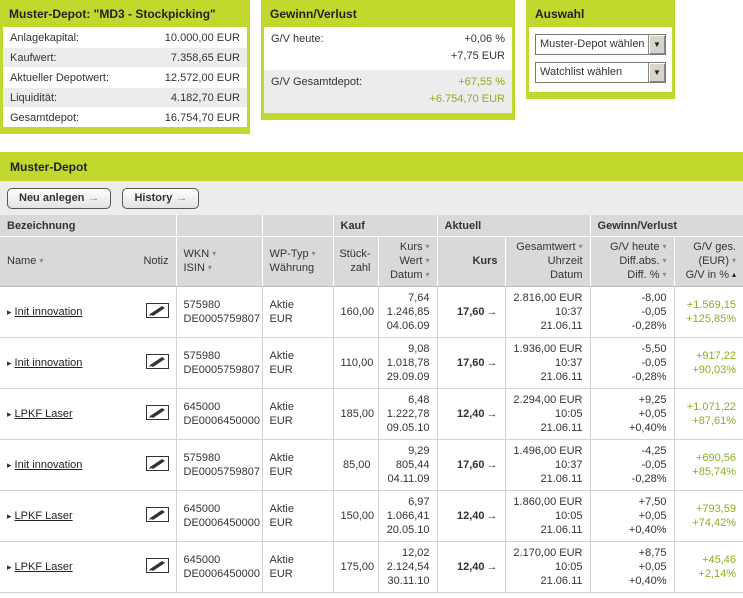  Describe the element at coordinates (711, 275) in the screenshot. I see `sort-gv-pct: G/V in % ▴` at that location.